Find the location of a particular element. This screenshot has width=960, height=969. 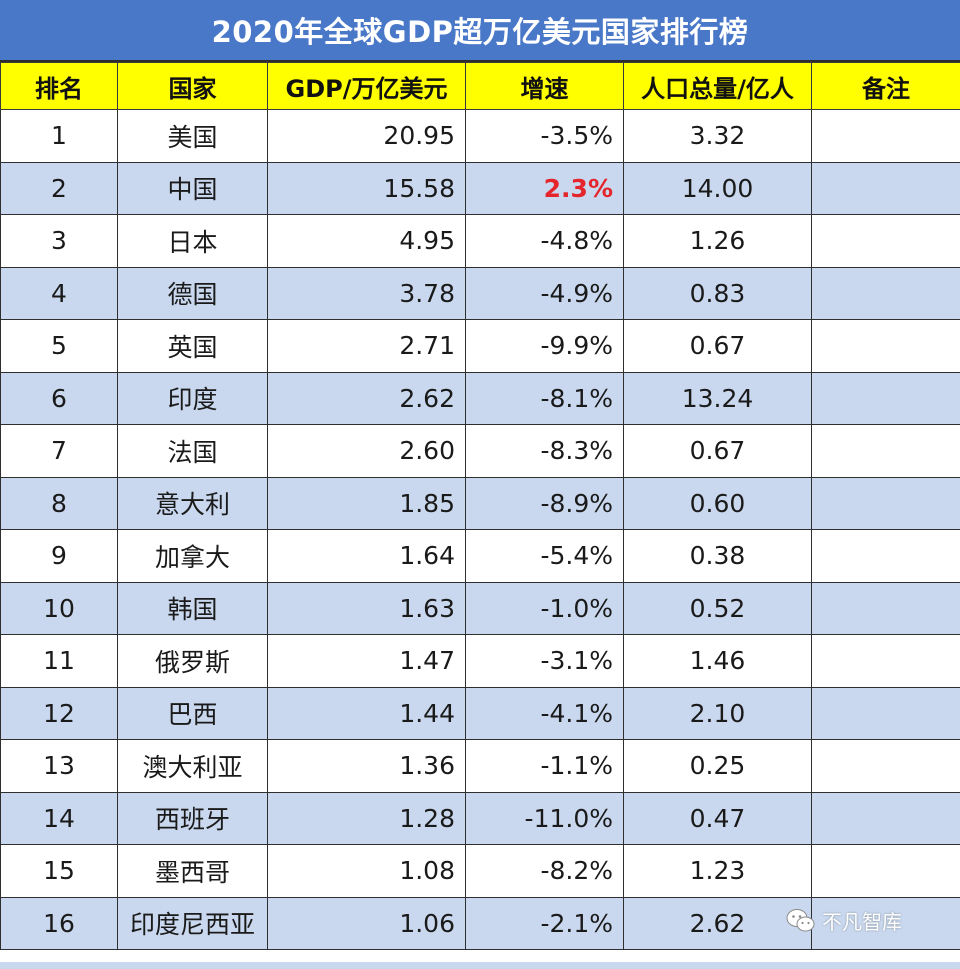

table-row: 3 日本 4.95 -4.8% 1.26 is located at coordinates (480, 241).